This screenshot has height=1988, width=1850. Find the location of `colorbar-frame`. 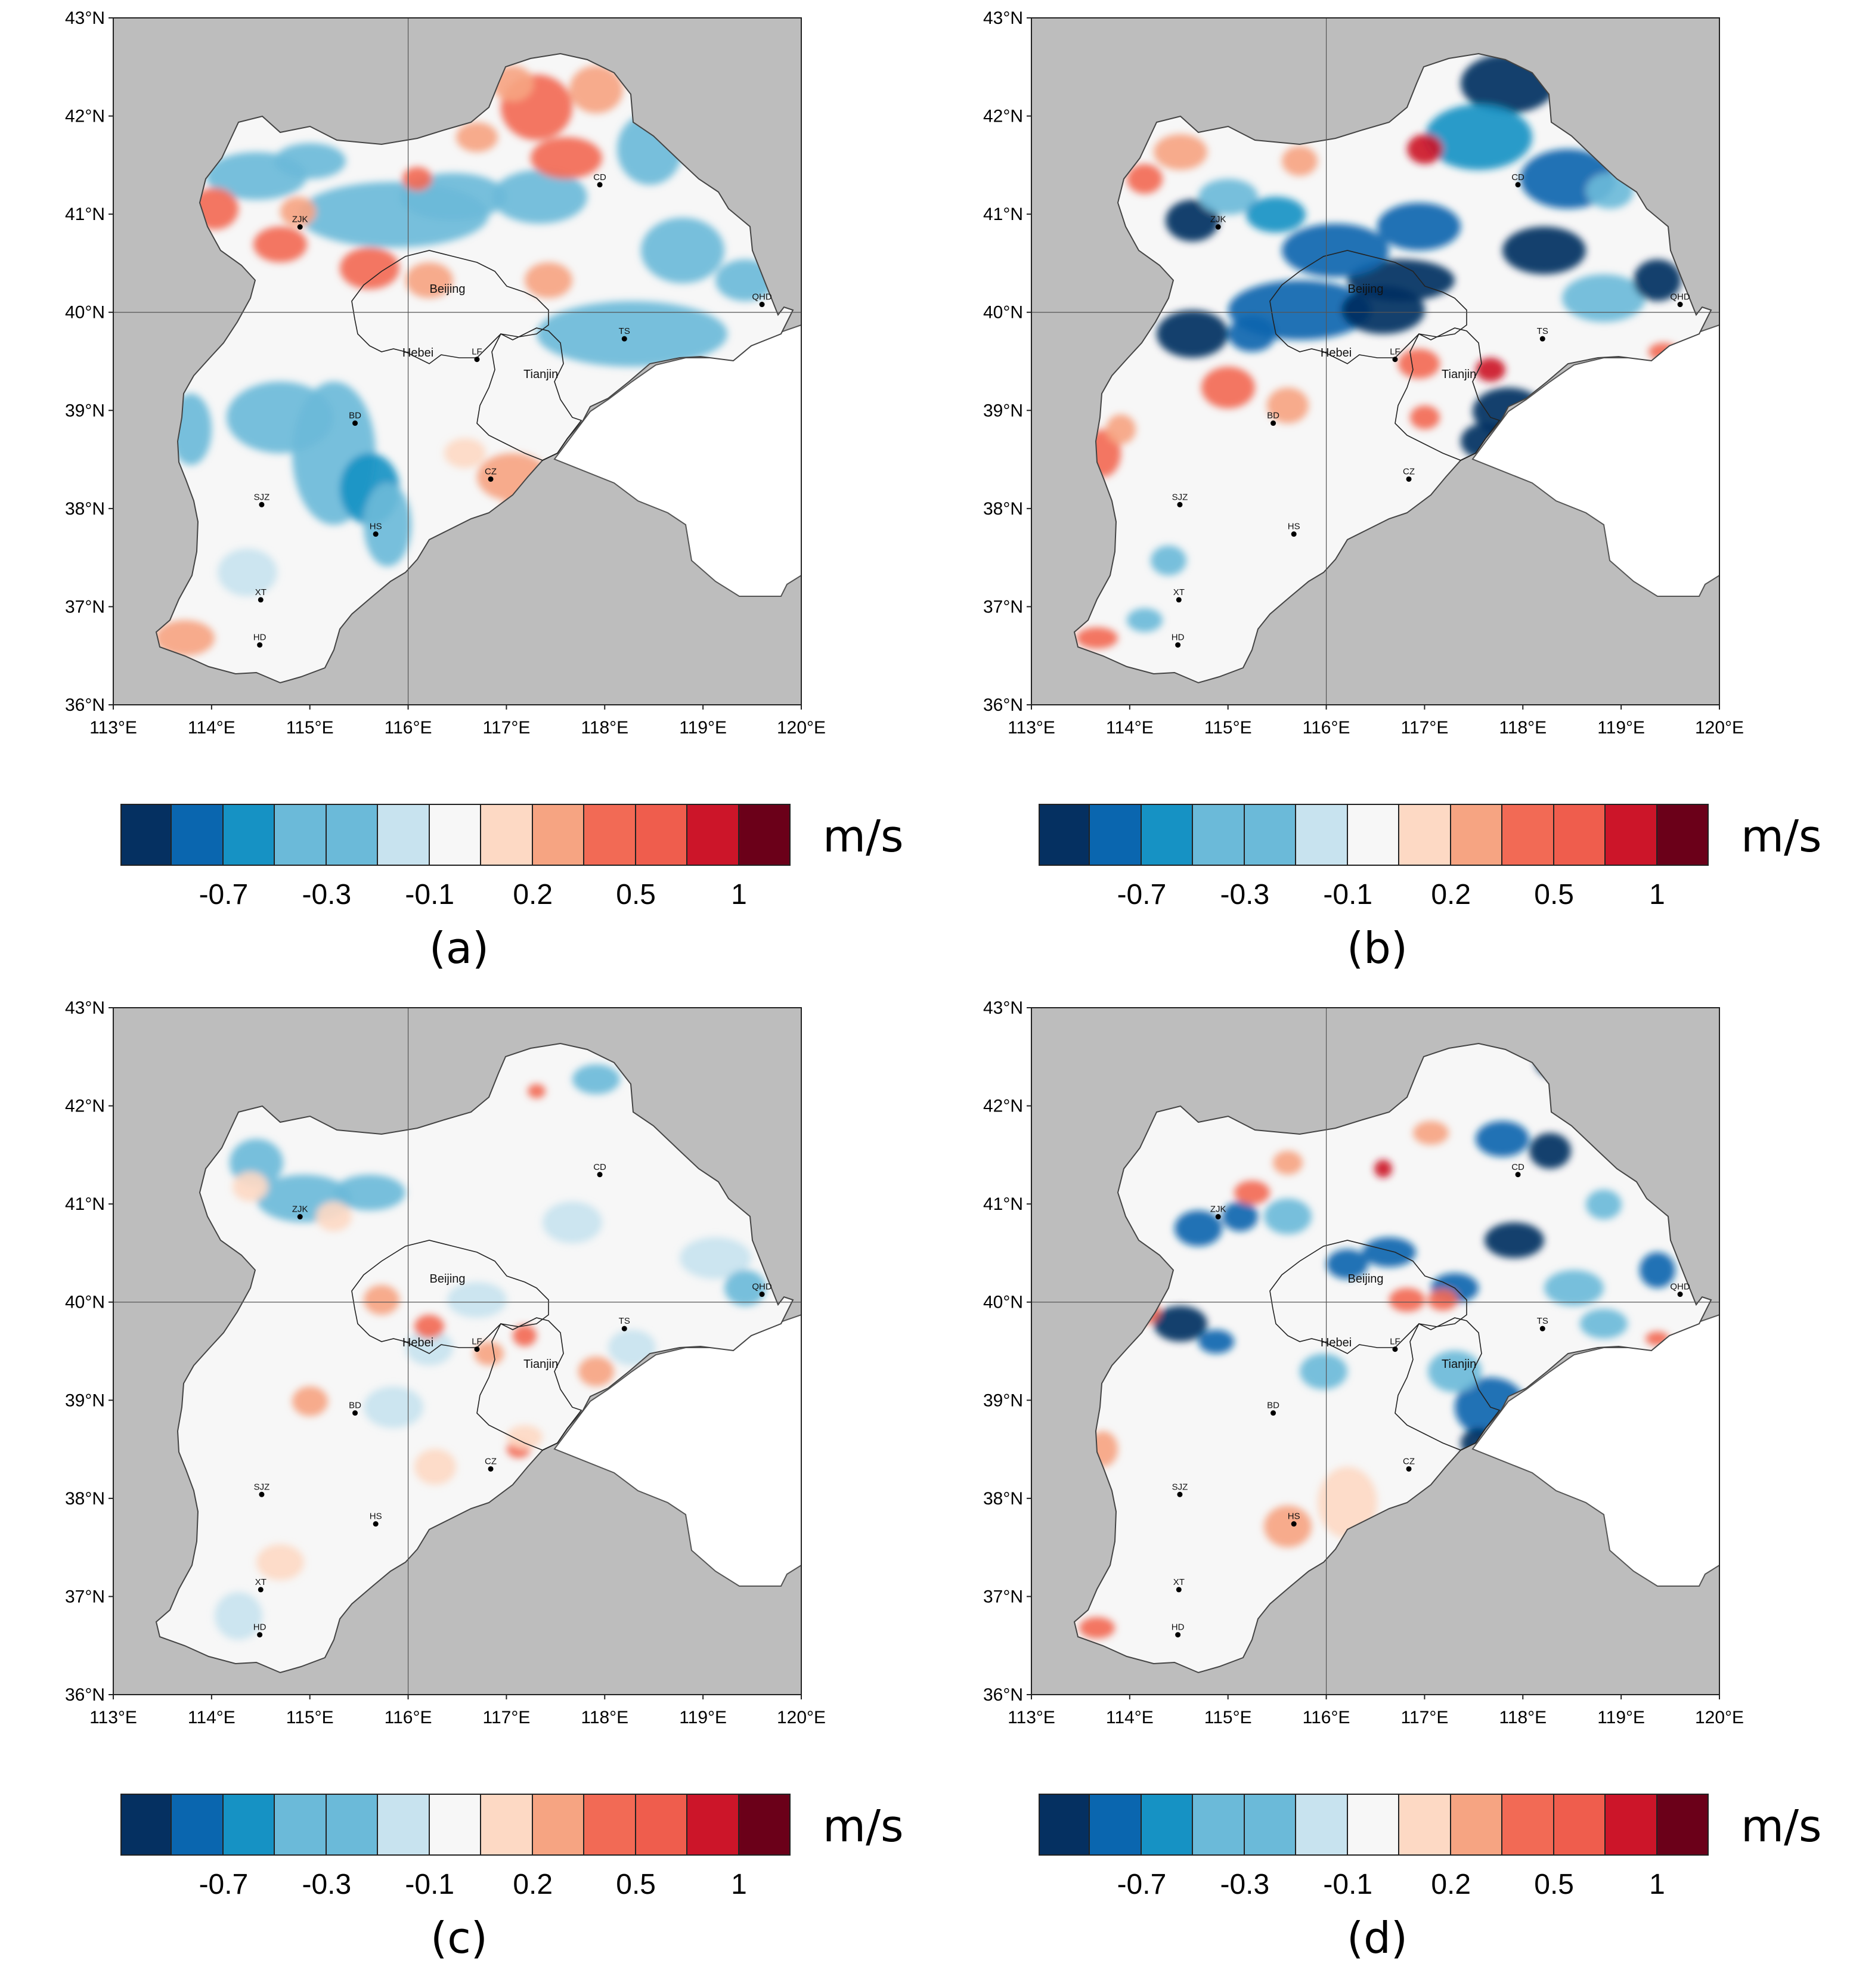

colorbar-frame is located at coordinates (1374, 835).